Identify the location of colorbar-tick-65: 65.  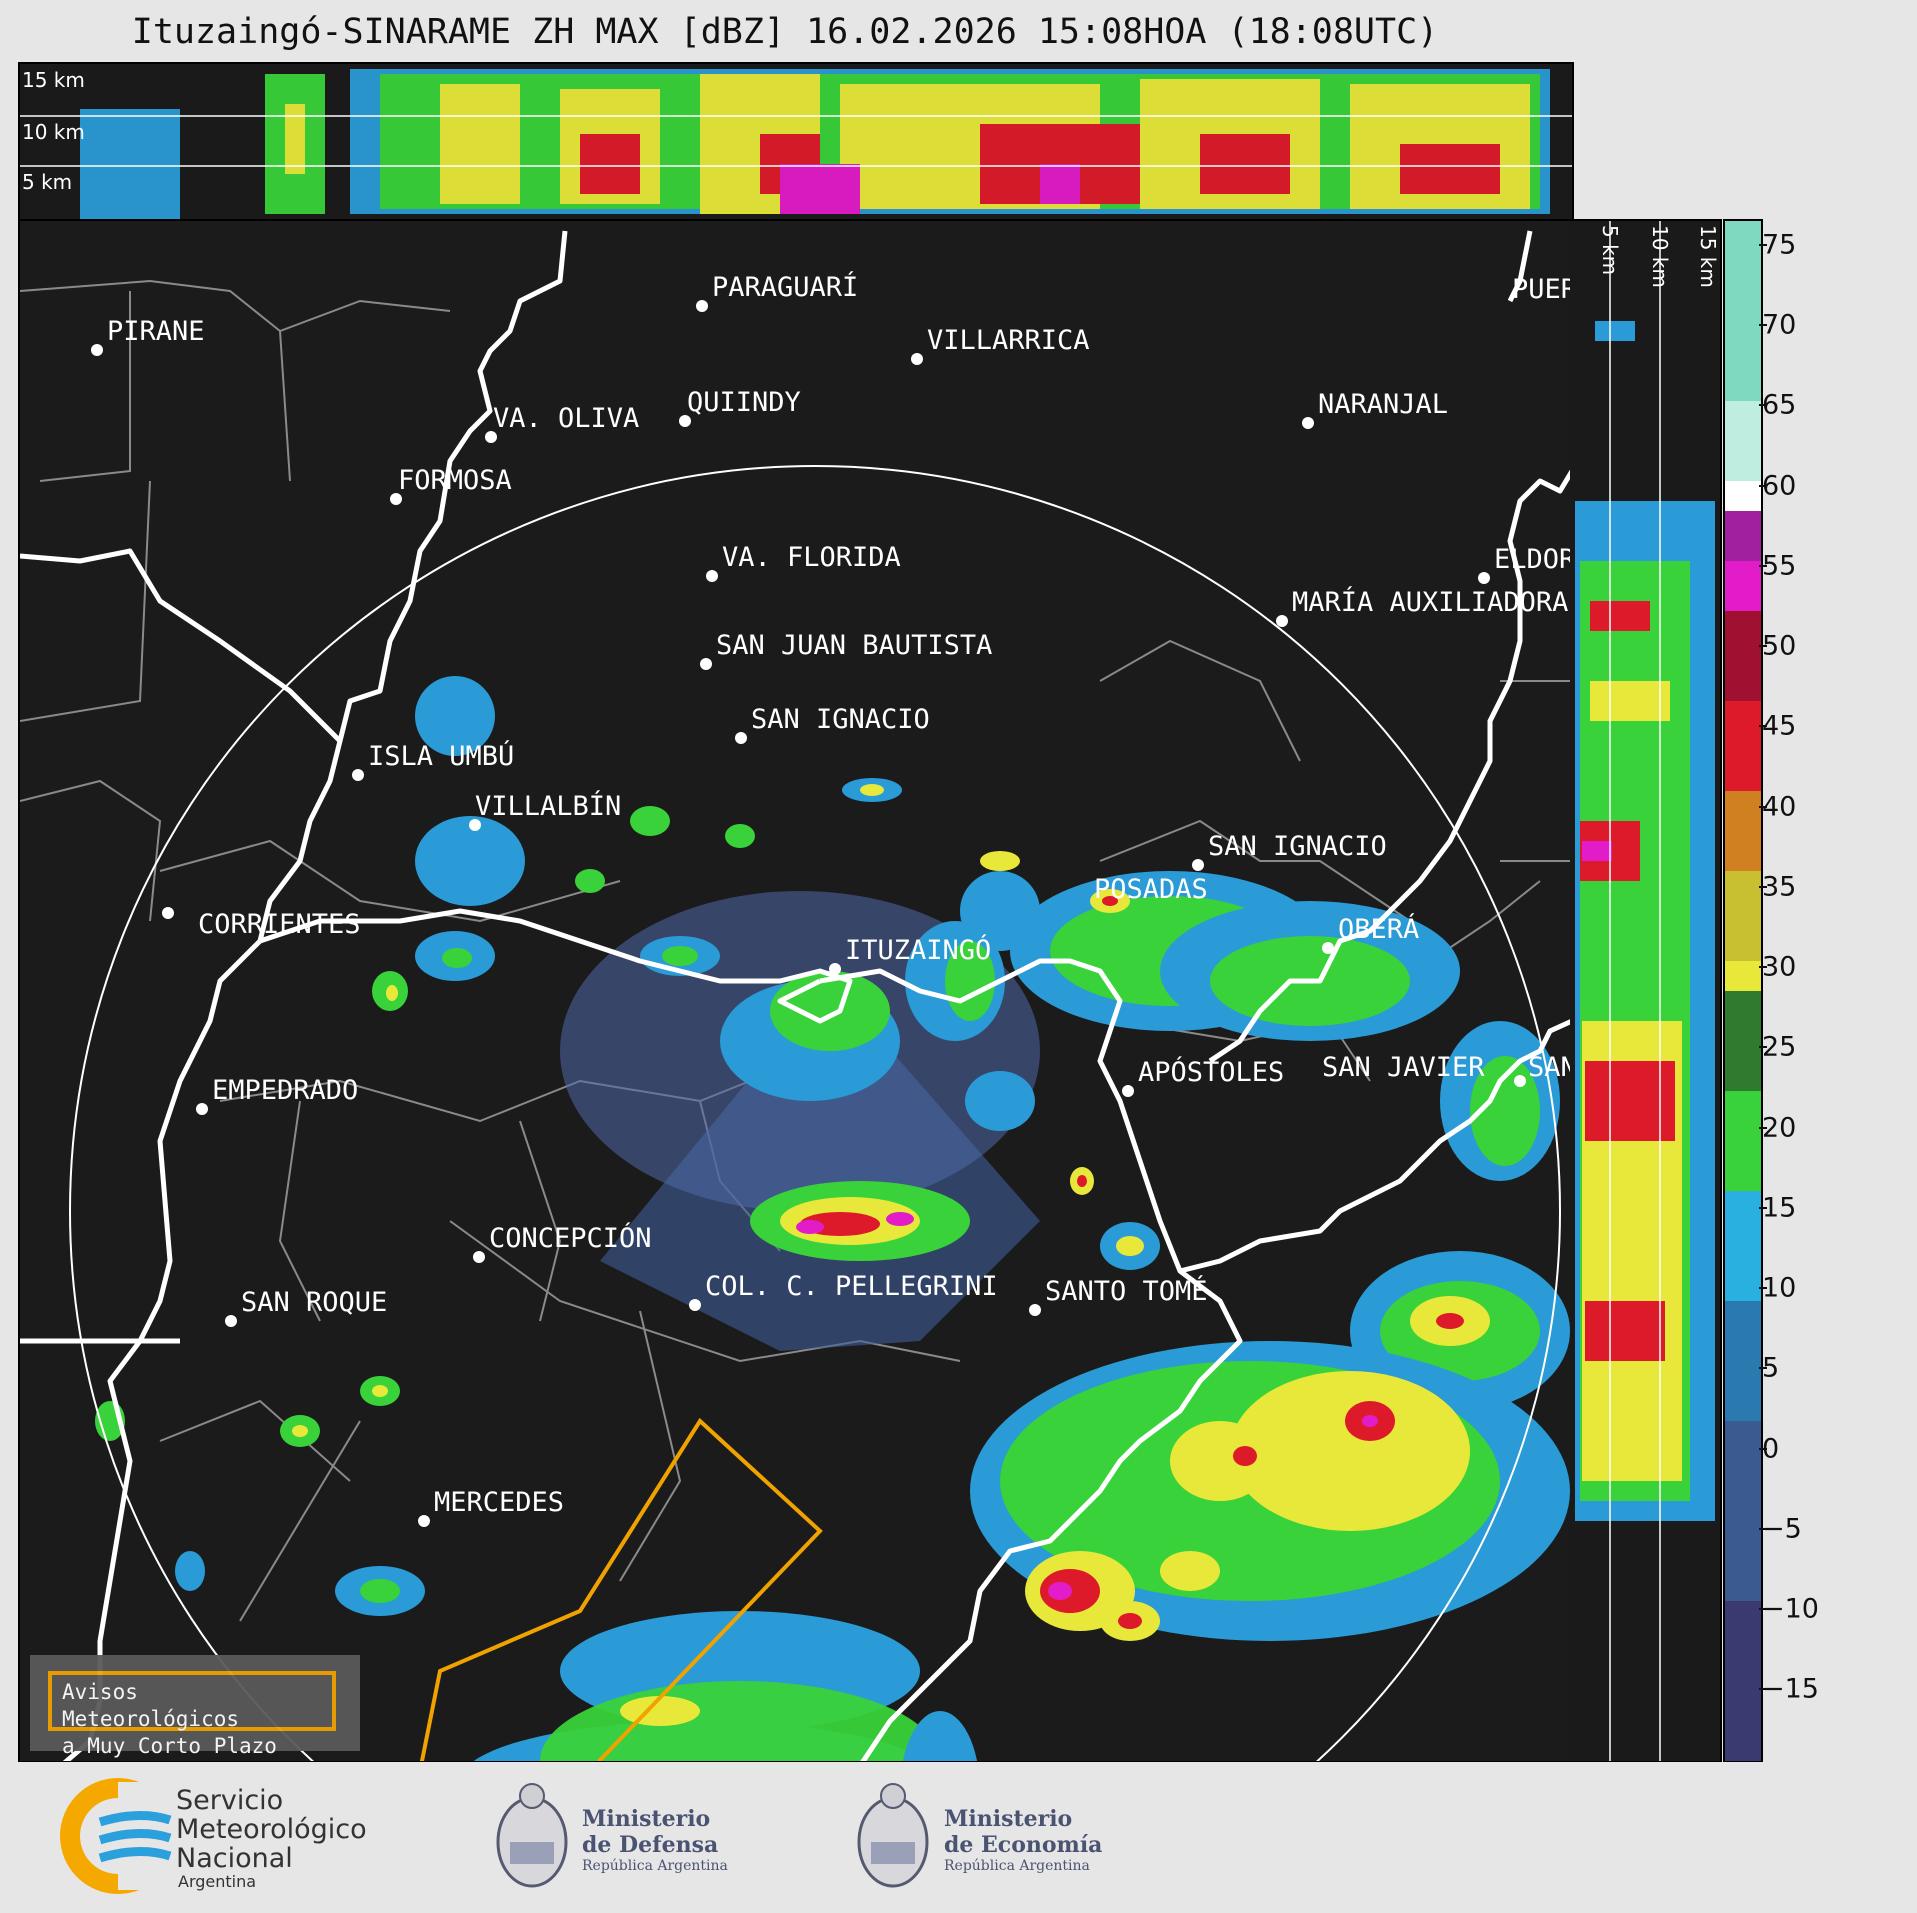
(1779, 405).